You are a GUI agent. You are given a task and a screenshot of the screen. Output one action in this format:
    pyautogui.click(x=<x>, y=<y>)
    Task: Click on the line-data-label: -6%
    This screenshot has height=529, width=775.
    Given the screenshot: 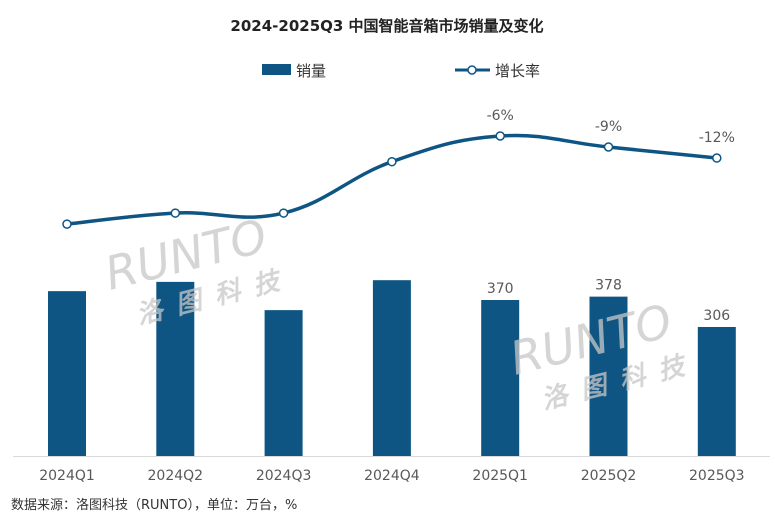 What is the action you would take?
    pyautogui.click(x=500, y=116)
    